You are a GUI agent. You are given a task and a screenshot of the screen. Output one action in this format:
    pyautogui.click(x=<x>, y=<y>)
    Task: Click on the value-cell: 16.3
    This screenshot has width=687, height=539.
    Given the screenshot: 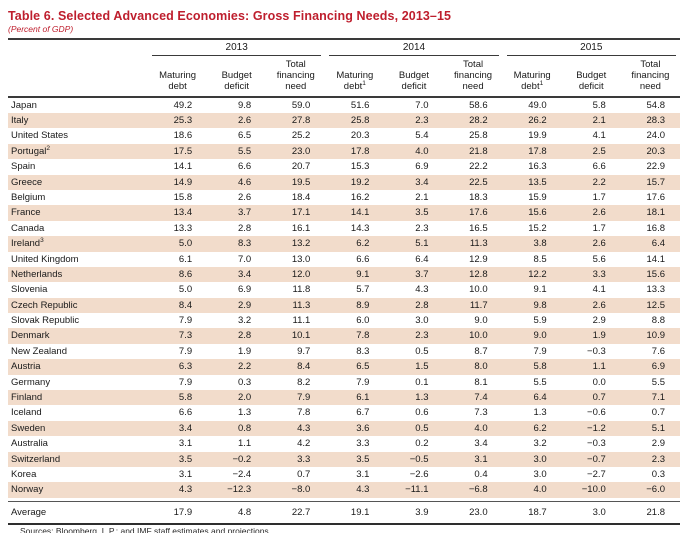 What is the action you would take?
    pyautogui.click(x=537, y=167)
    